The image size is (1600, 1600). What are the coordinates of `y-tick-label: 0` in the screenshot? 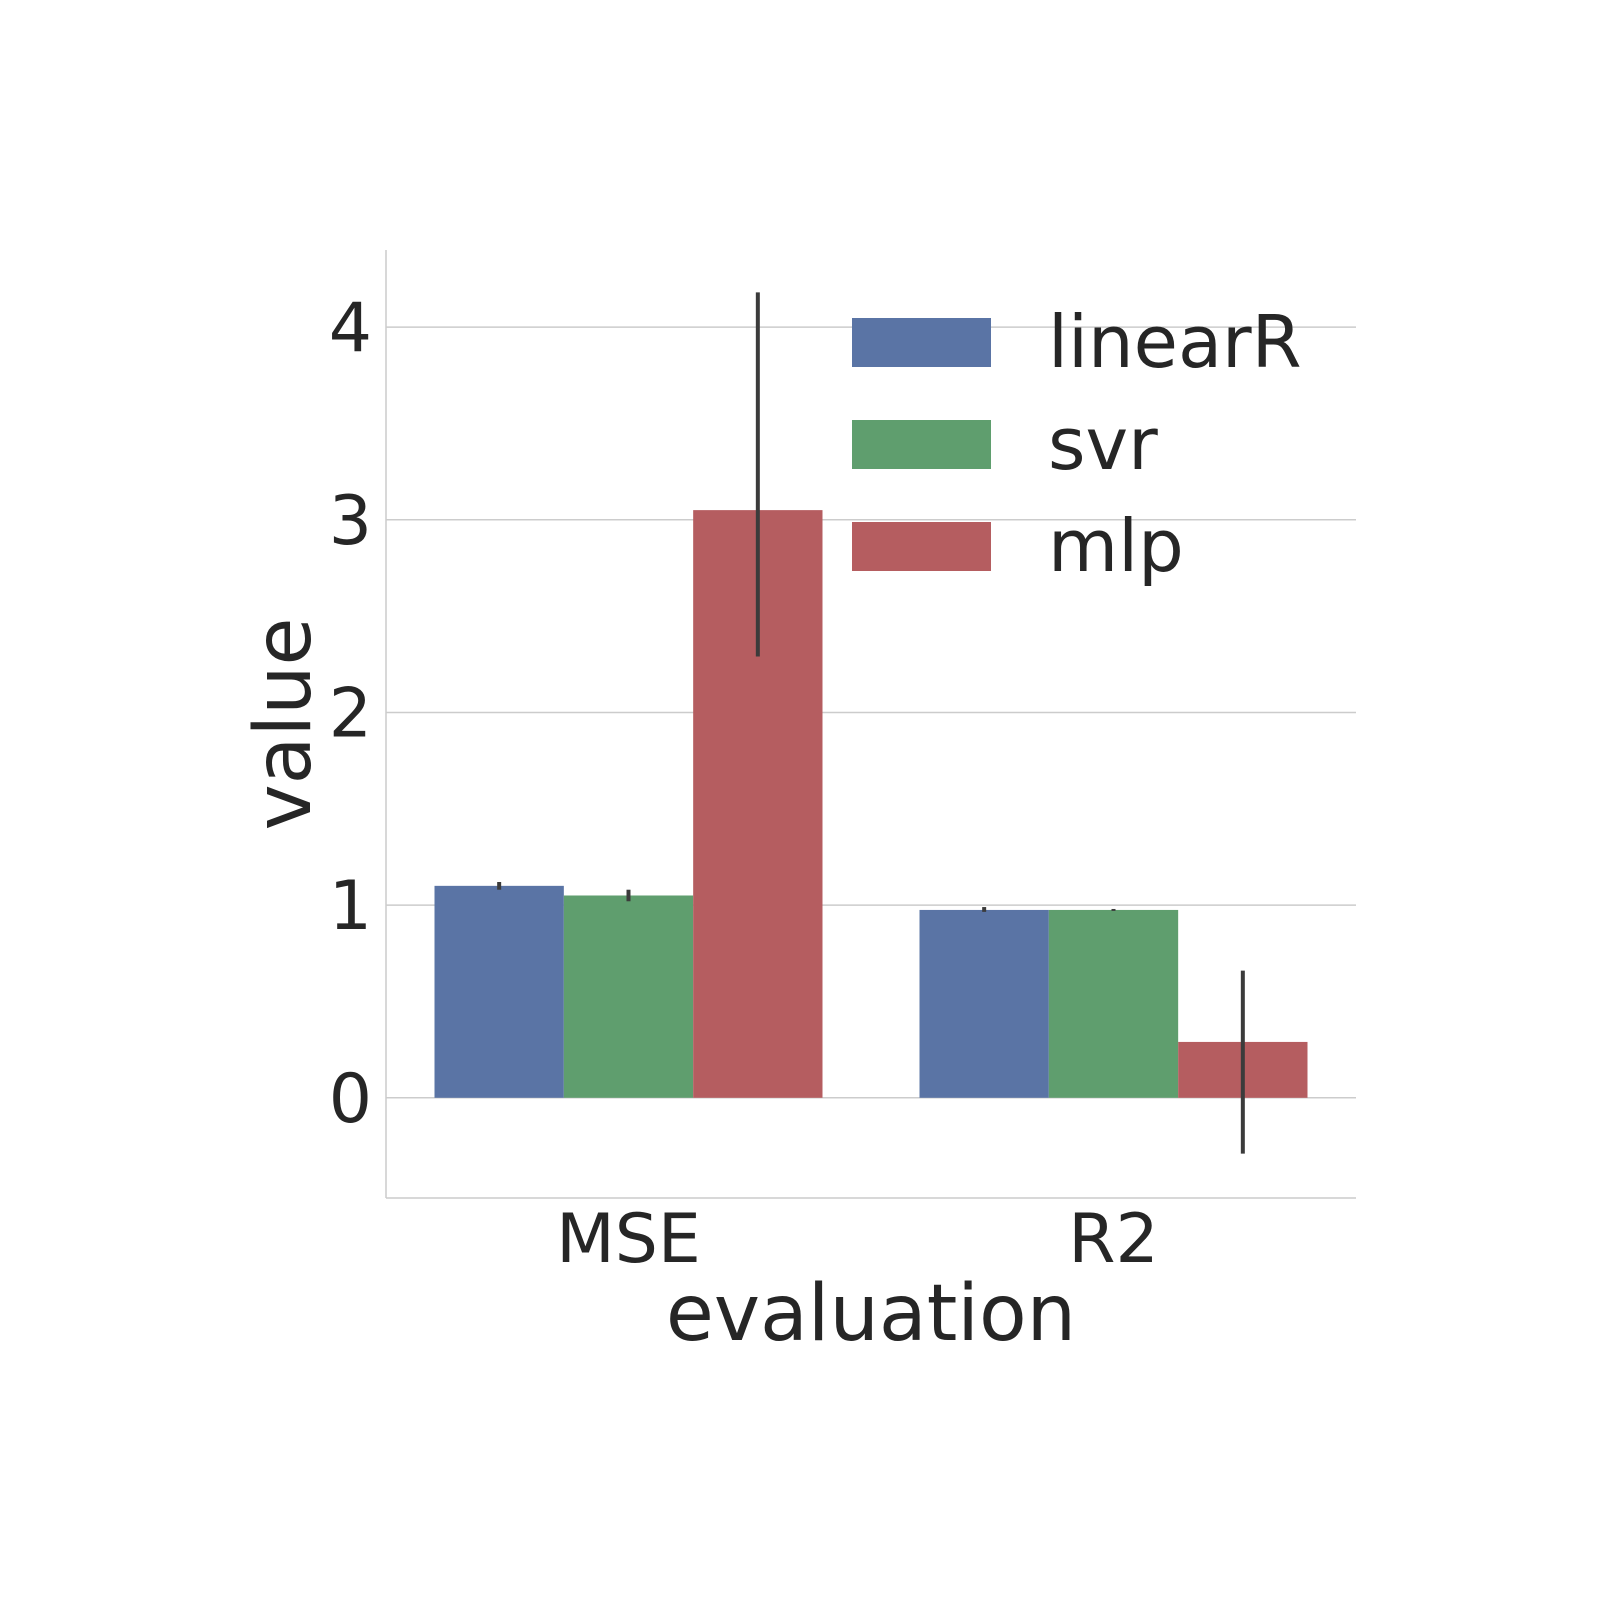 It's located at (350, 1099).